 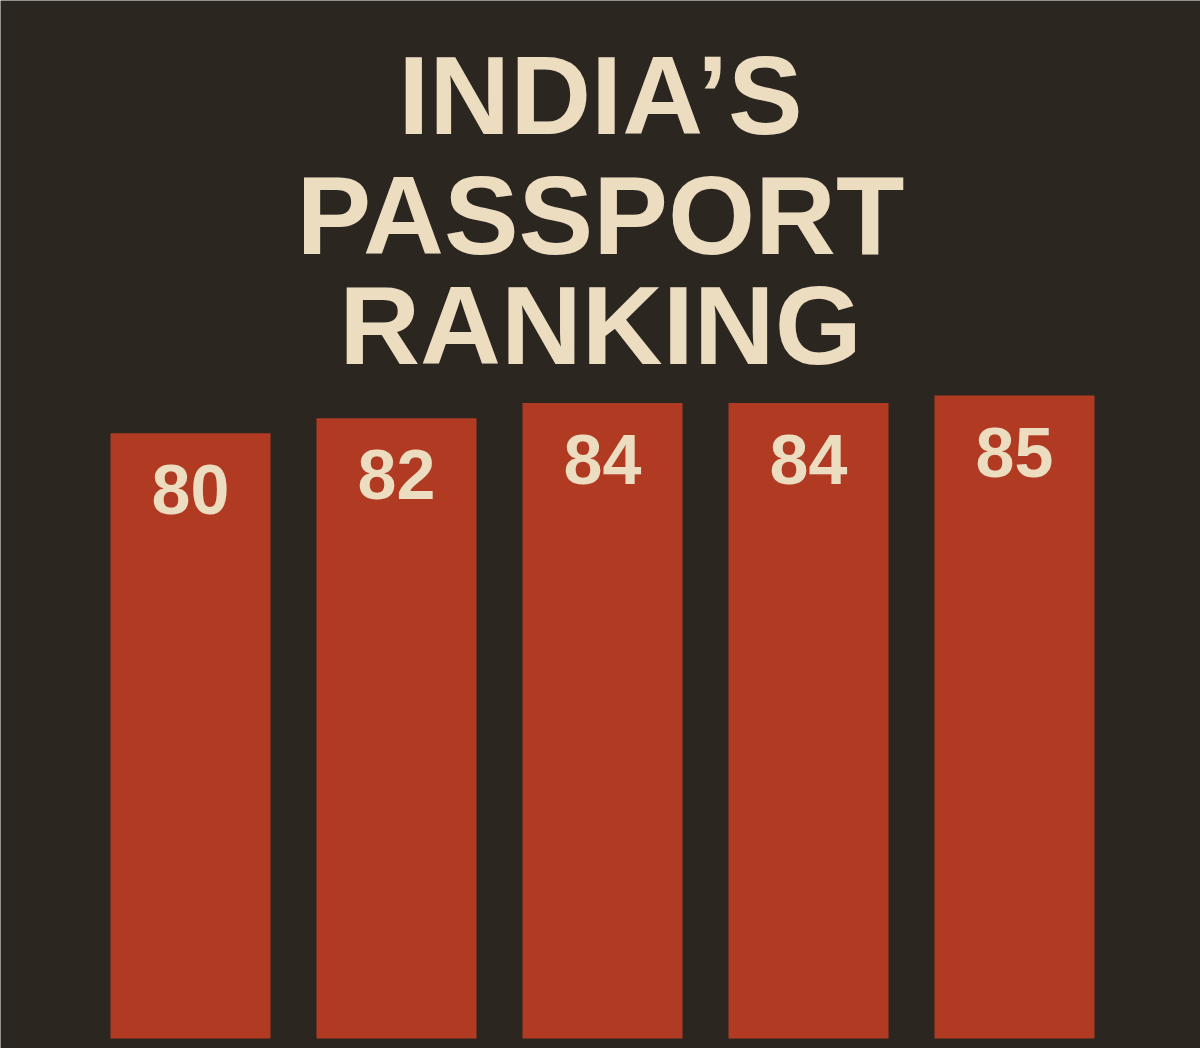 What do you see at coordinates (1014, 452) in the screenshot?
I see `data-label: 85` at bounding box center [1014, 452].